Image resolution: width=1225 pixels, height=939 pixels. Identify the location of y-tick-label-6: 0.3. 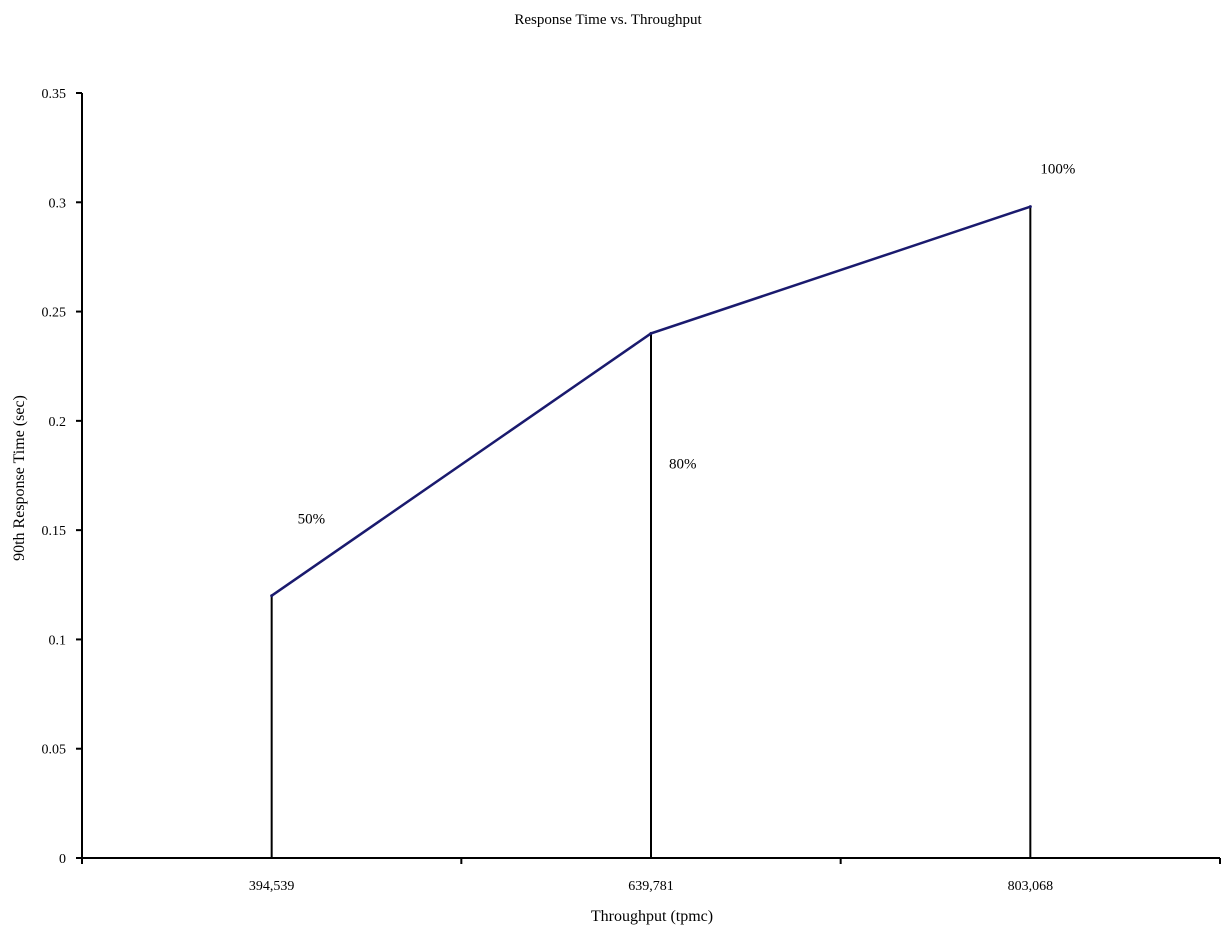
(58, 203).